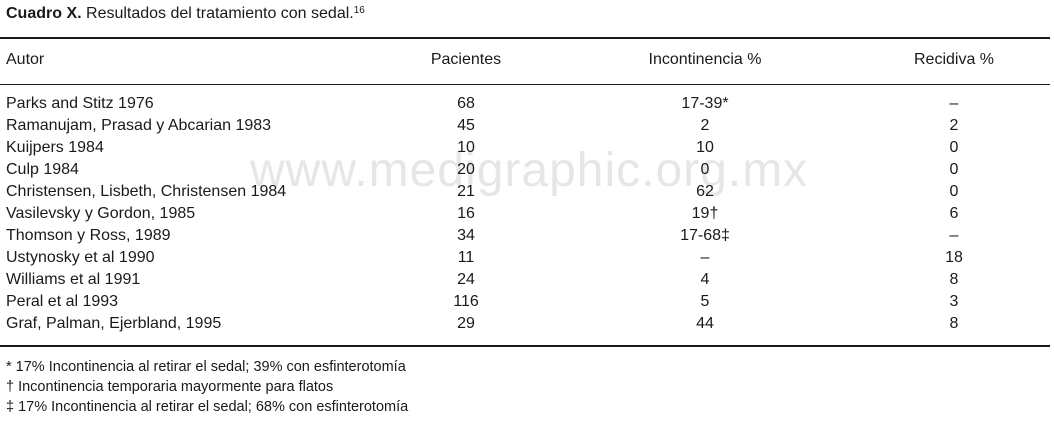  I want to click on cell-patients: 45, so click(466, 125).